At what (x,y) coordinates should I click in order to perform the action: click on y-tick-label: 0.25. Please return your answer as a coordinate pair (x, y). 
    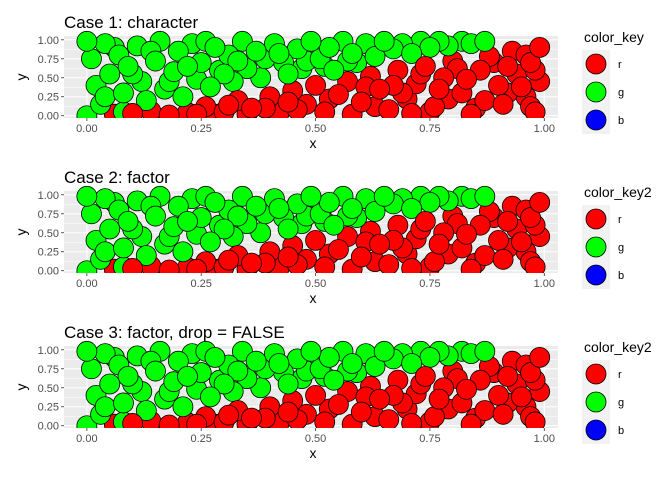
    Looking at the image, I should click on (48, 253).